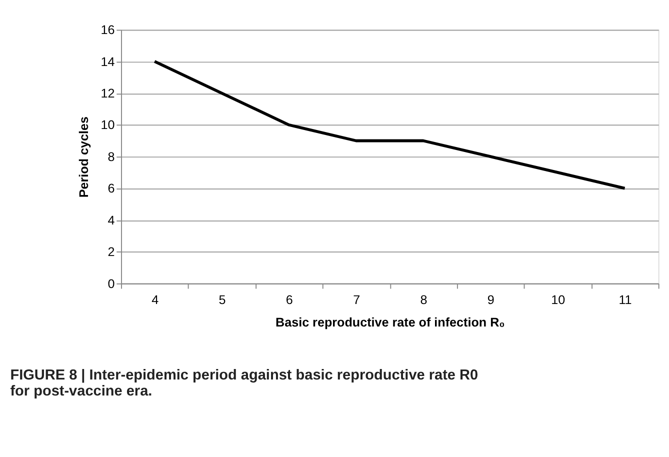  Describe the element at coordinates (244, 383) in the screenshot. I see `caption: FIGURE 8 | Inter-epidemic period against basic reproductive rate R0 for post-vaccine era.` at that location.